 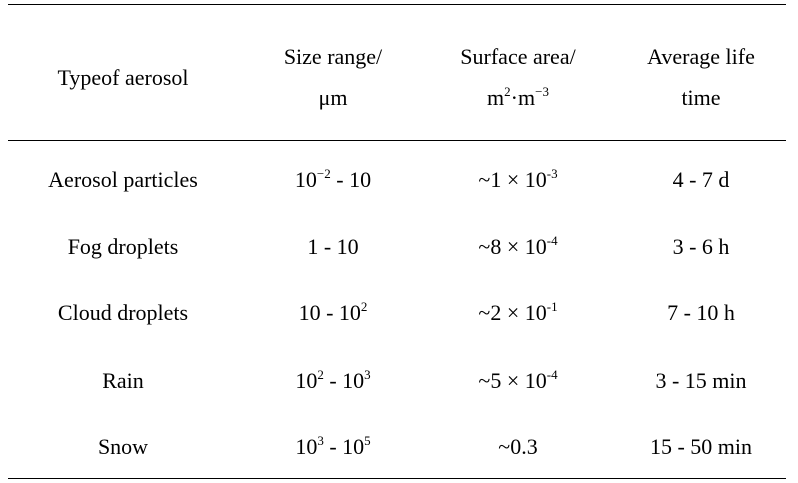 I want to click on table-cell-area: ~8 × 10-4, so click(x=518, y=246).